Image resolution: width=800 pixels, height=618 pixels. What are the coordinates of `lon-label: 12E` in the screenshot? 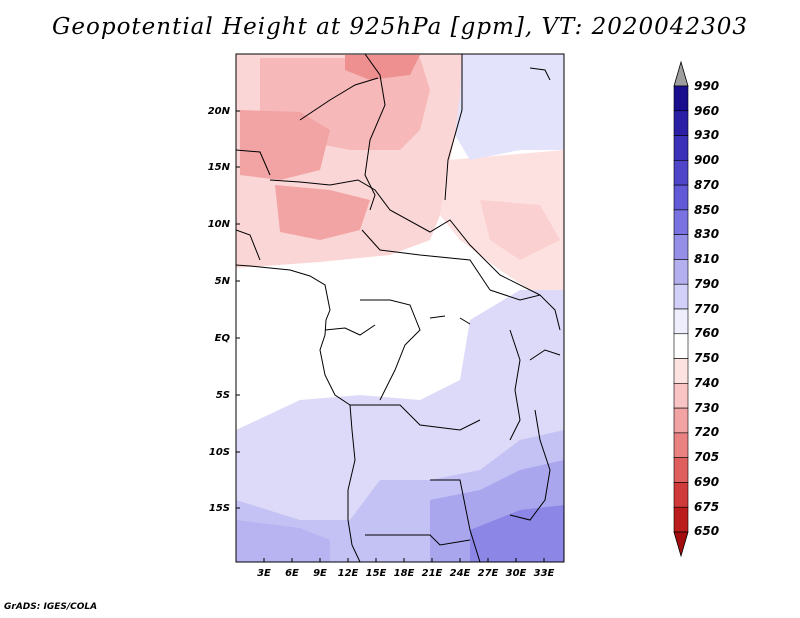 It's located at (348, 573).